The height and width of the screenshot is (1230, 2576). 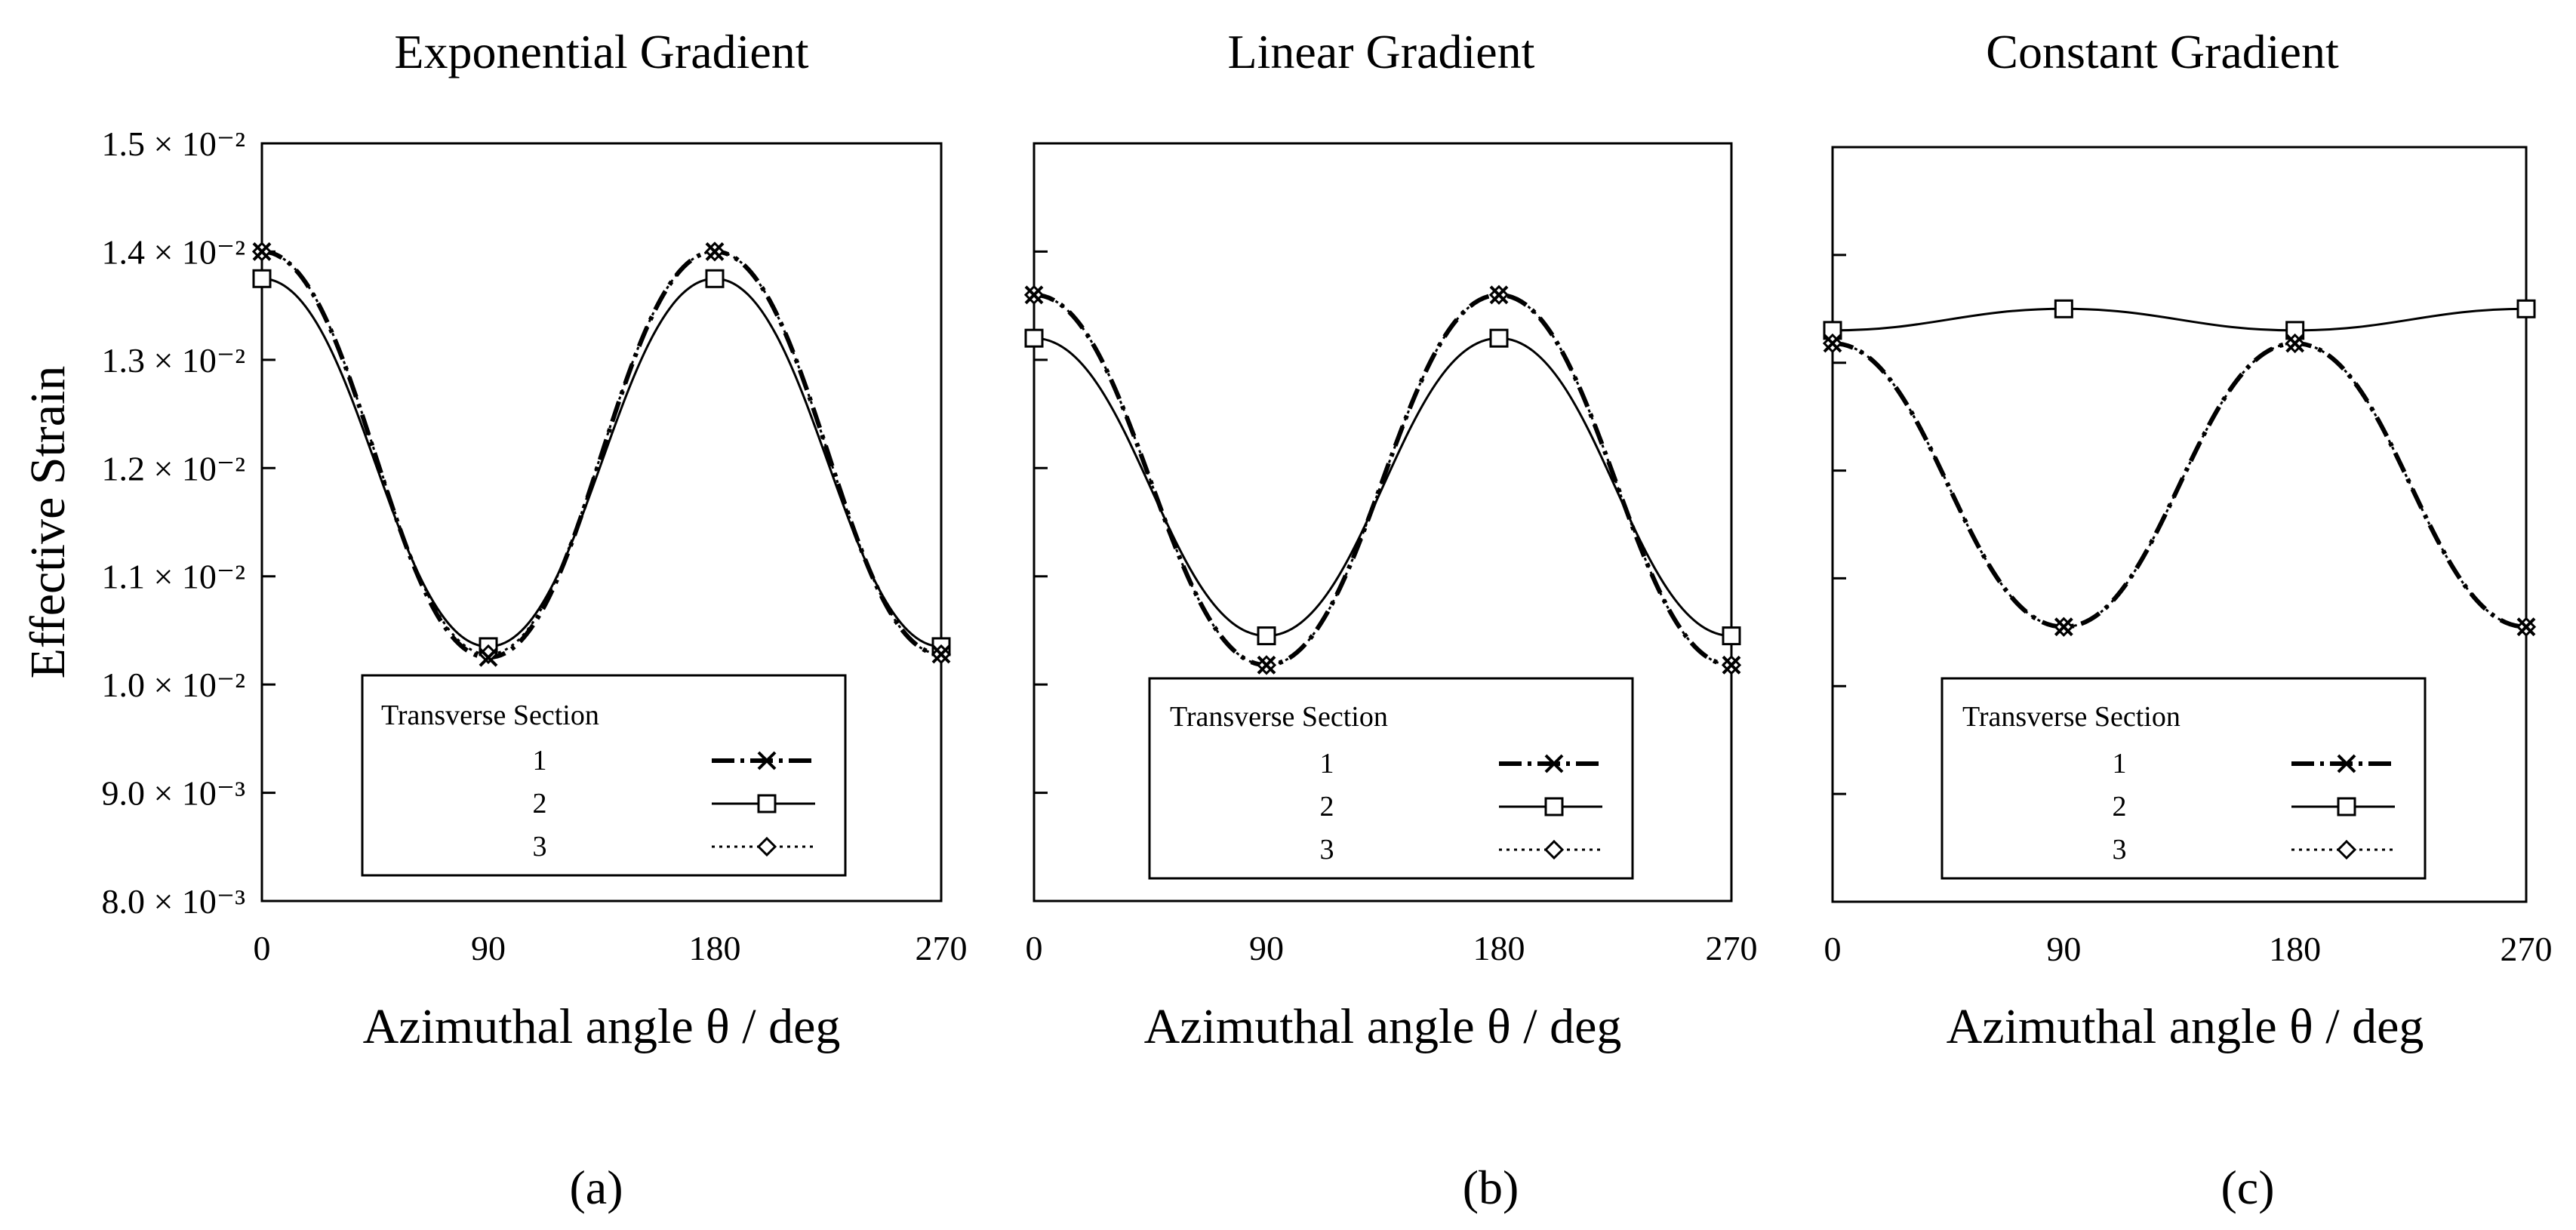 What do you see at coordinates (173, 901) in the screenshot?
I see `y-tick-label: 8.0 × 10⁻³` at bounding box center [173, 901].